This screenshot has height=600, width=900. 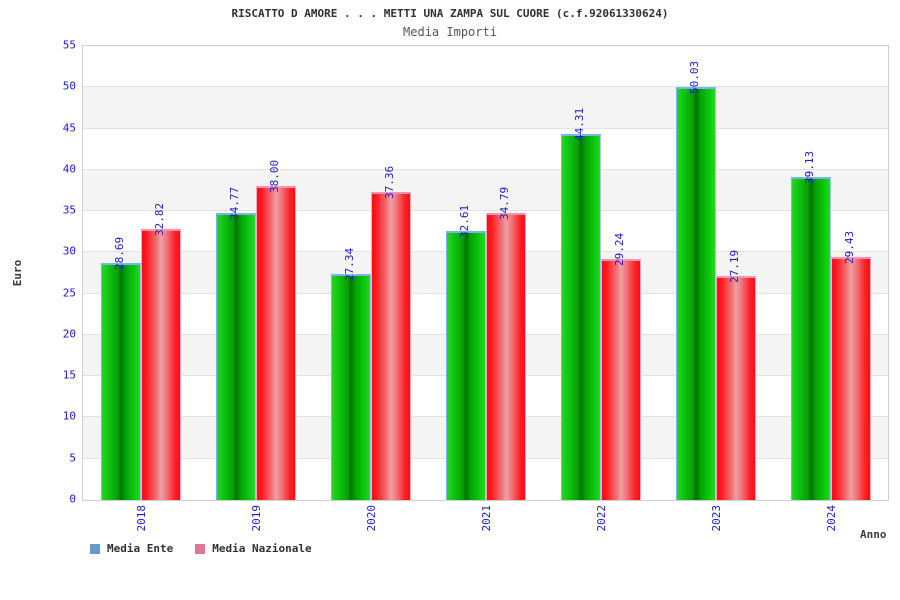 What do you see at coordinates (141, 518) in the screenshot?
I see `x-tick-label: 2018` at bounding box center [141, 518].